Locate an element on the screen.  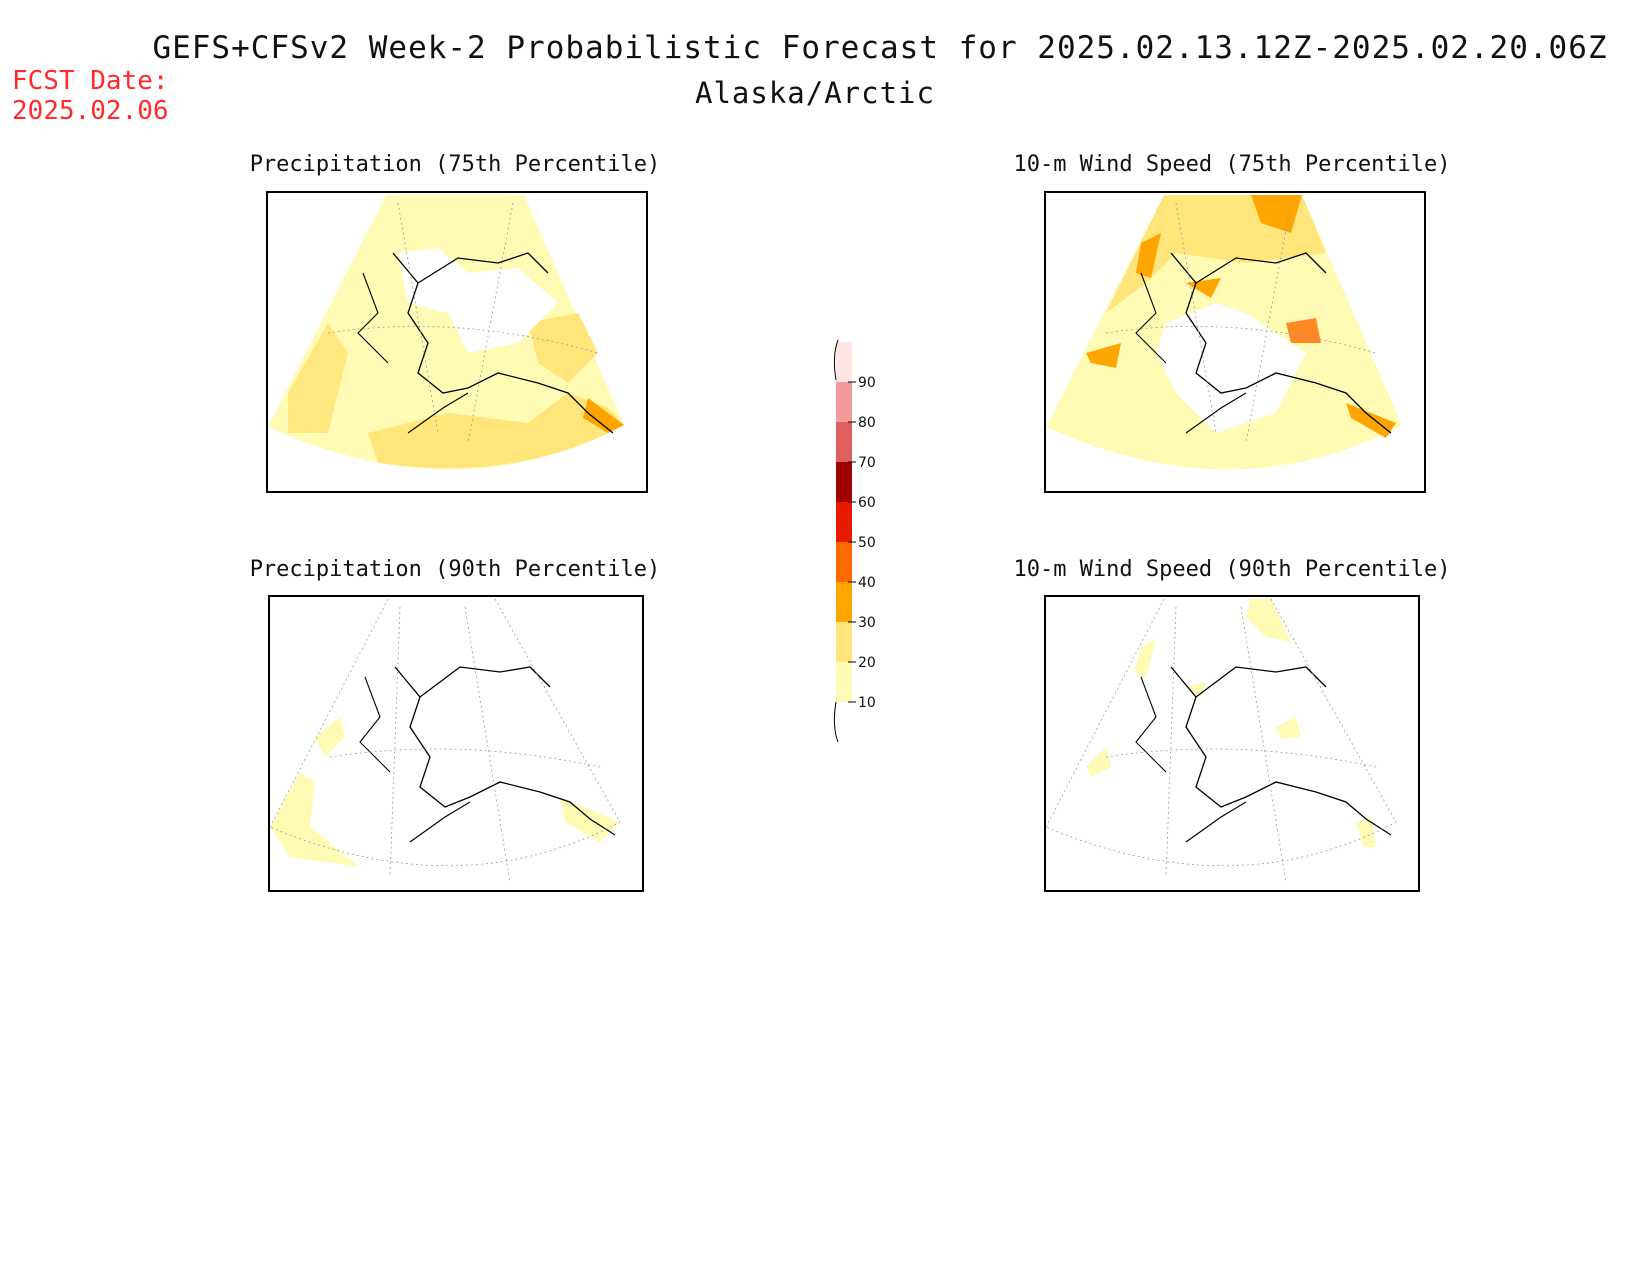
colorbar-label-60: 60 is located at coordinates (867, 503).